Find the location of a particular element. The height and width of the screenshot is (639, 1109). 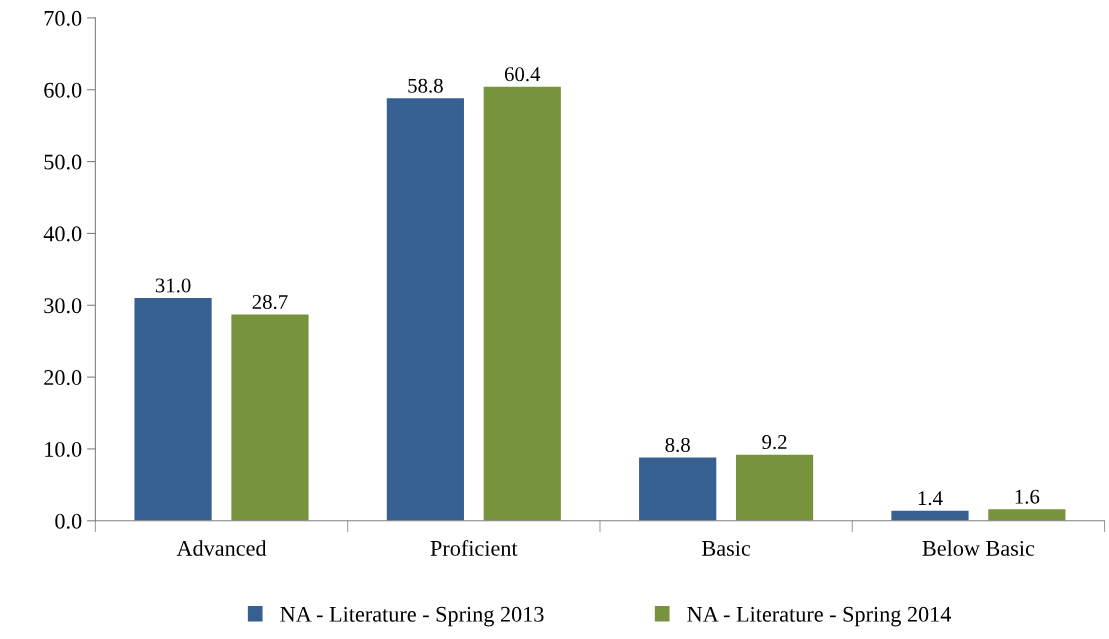

x-tick-label: Basic is located at coordinates (726, 548).